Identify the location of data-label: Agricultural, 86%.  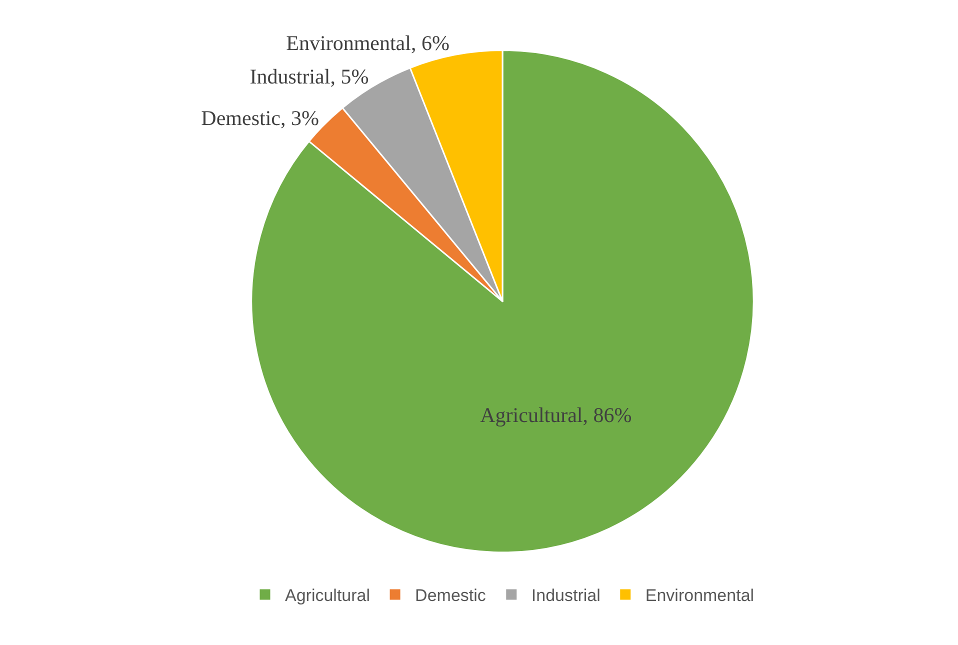
(556, 414).